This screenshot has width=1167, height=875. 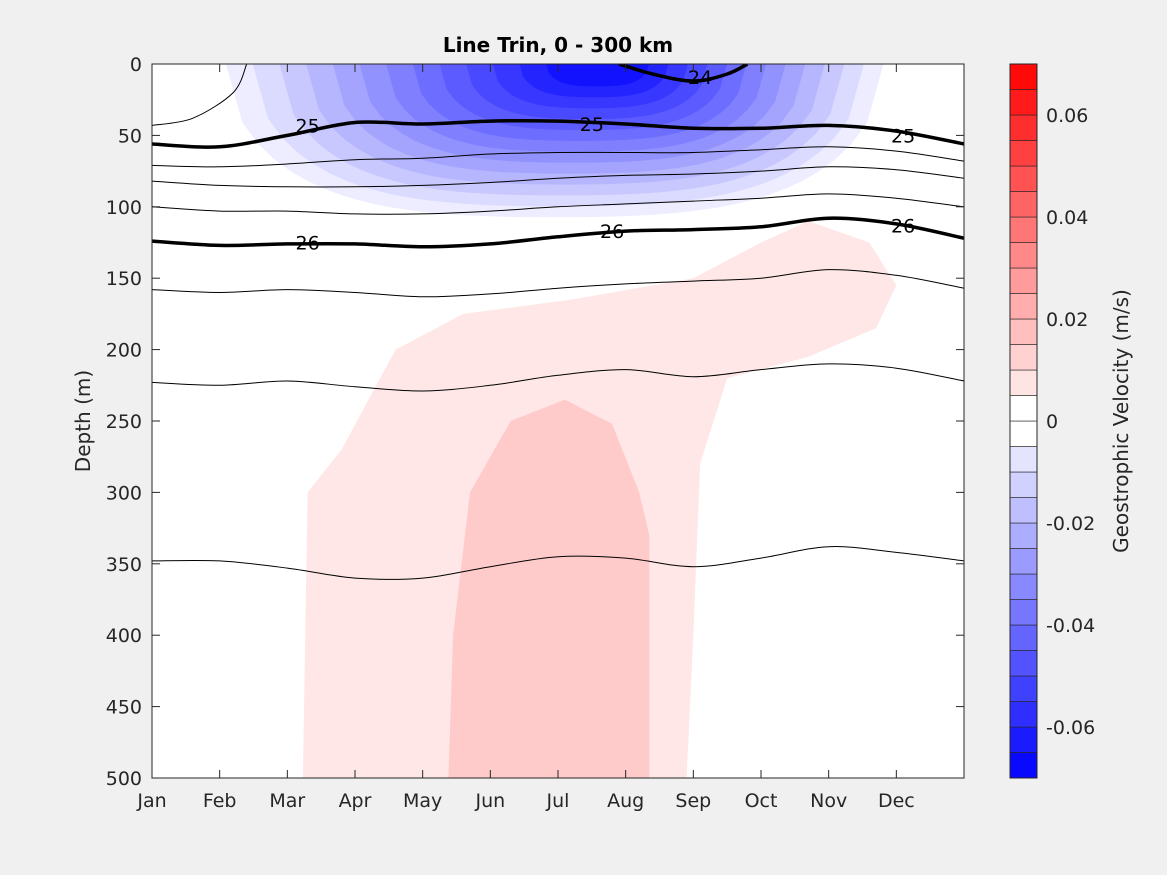 I want to click on x-tick-label: Jan, so click(x=151, y=801).